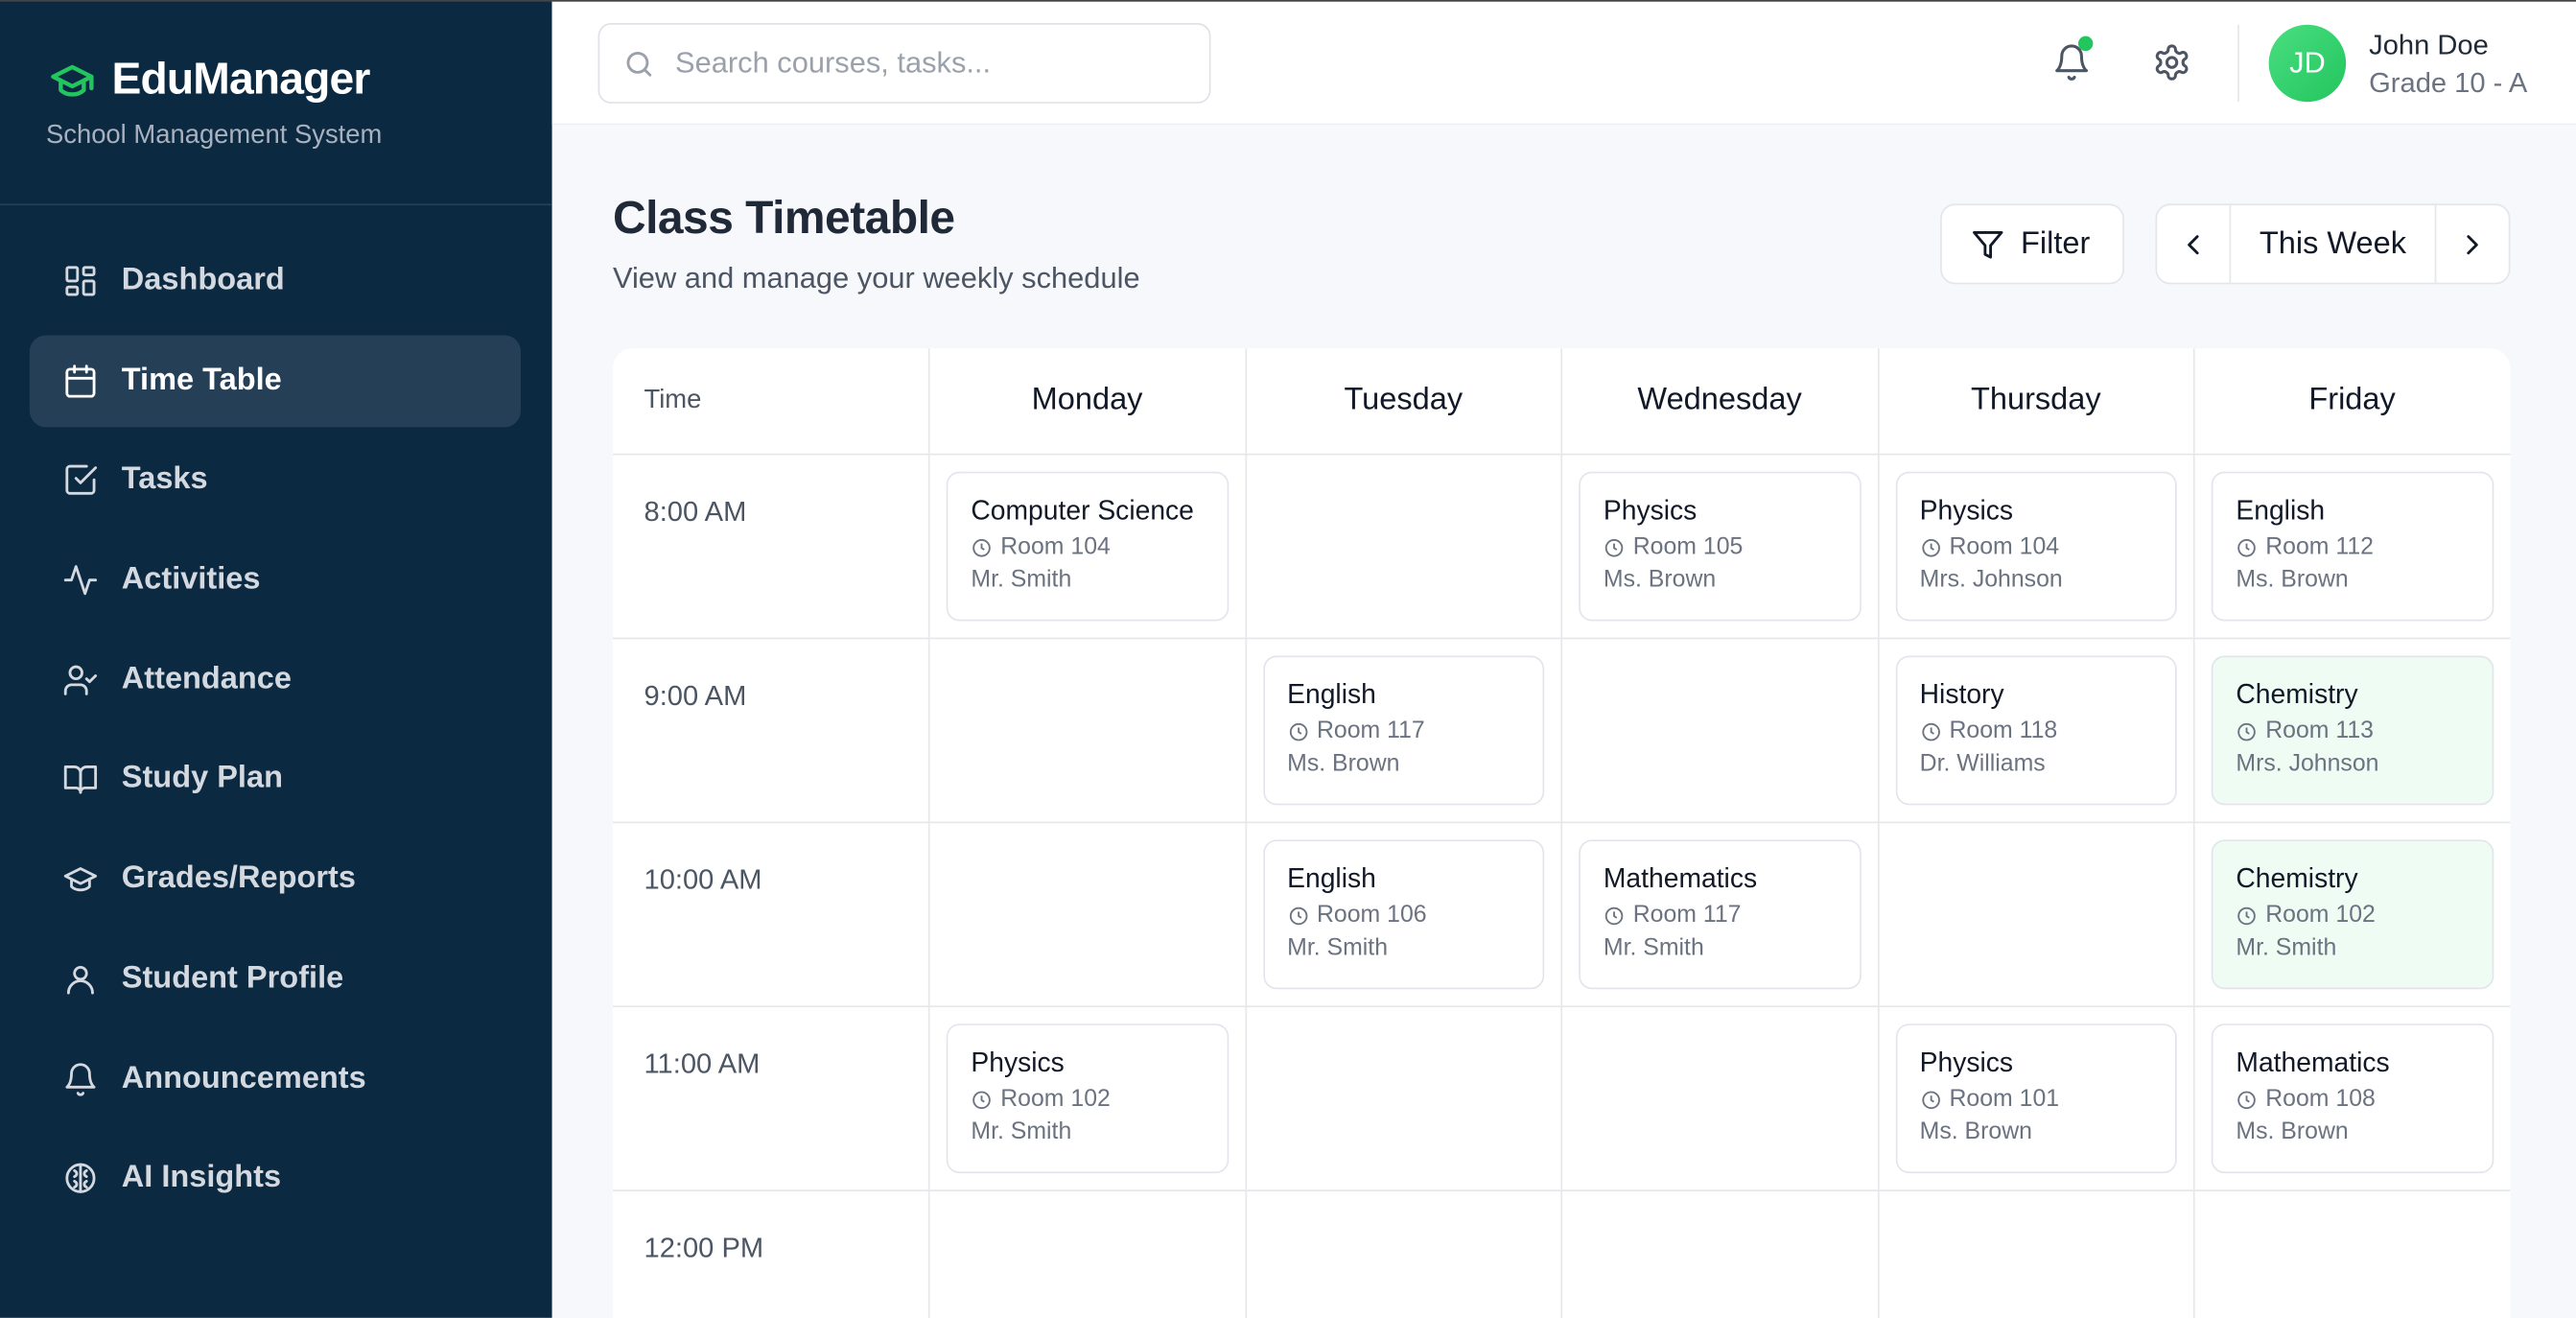 The image size is (2576, 1318). I want to click on sidebar-item-attendance: Attendance, so click(275, 680).